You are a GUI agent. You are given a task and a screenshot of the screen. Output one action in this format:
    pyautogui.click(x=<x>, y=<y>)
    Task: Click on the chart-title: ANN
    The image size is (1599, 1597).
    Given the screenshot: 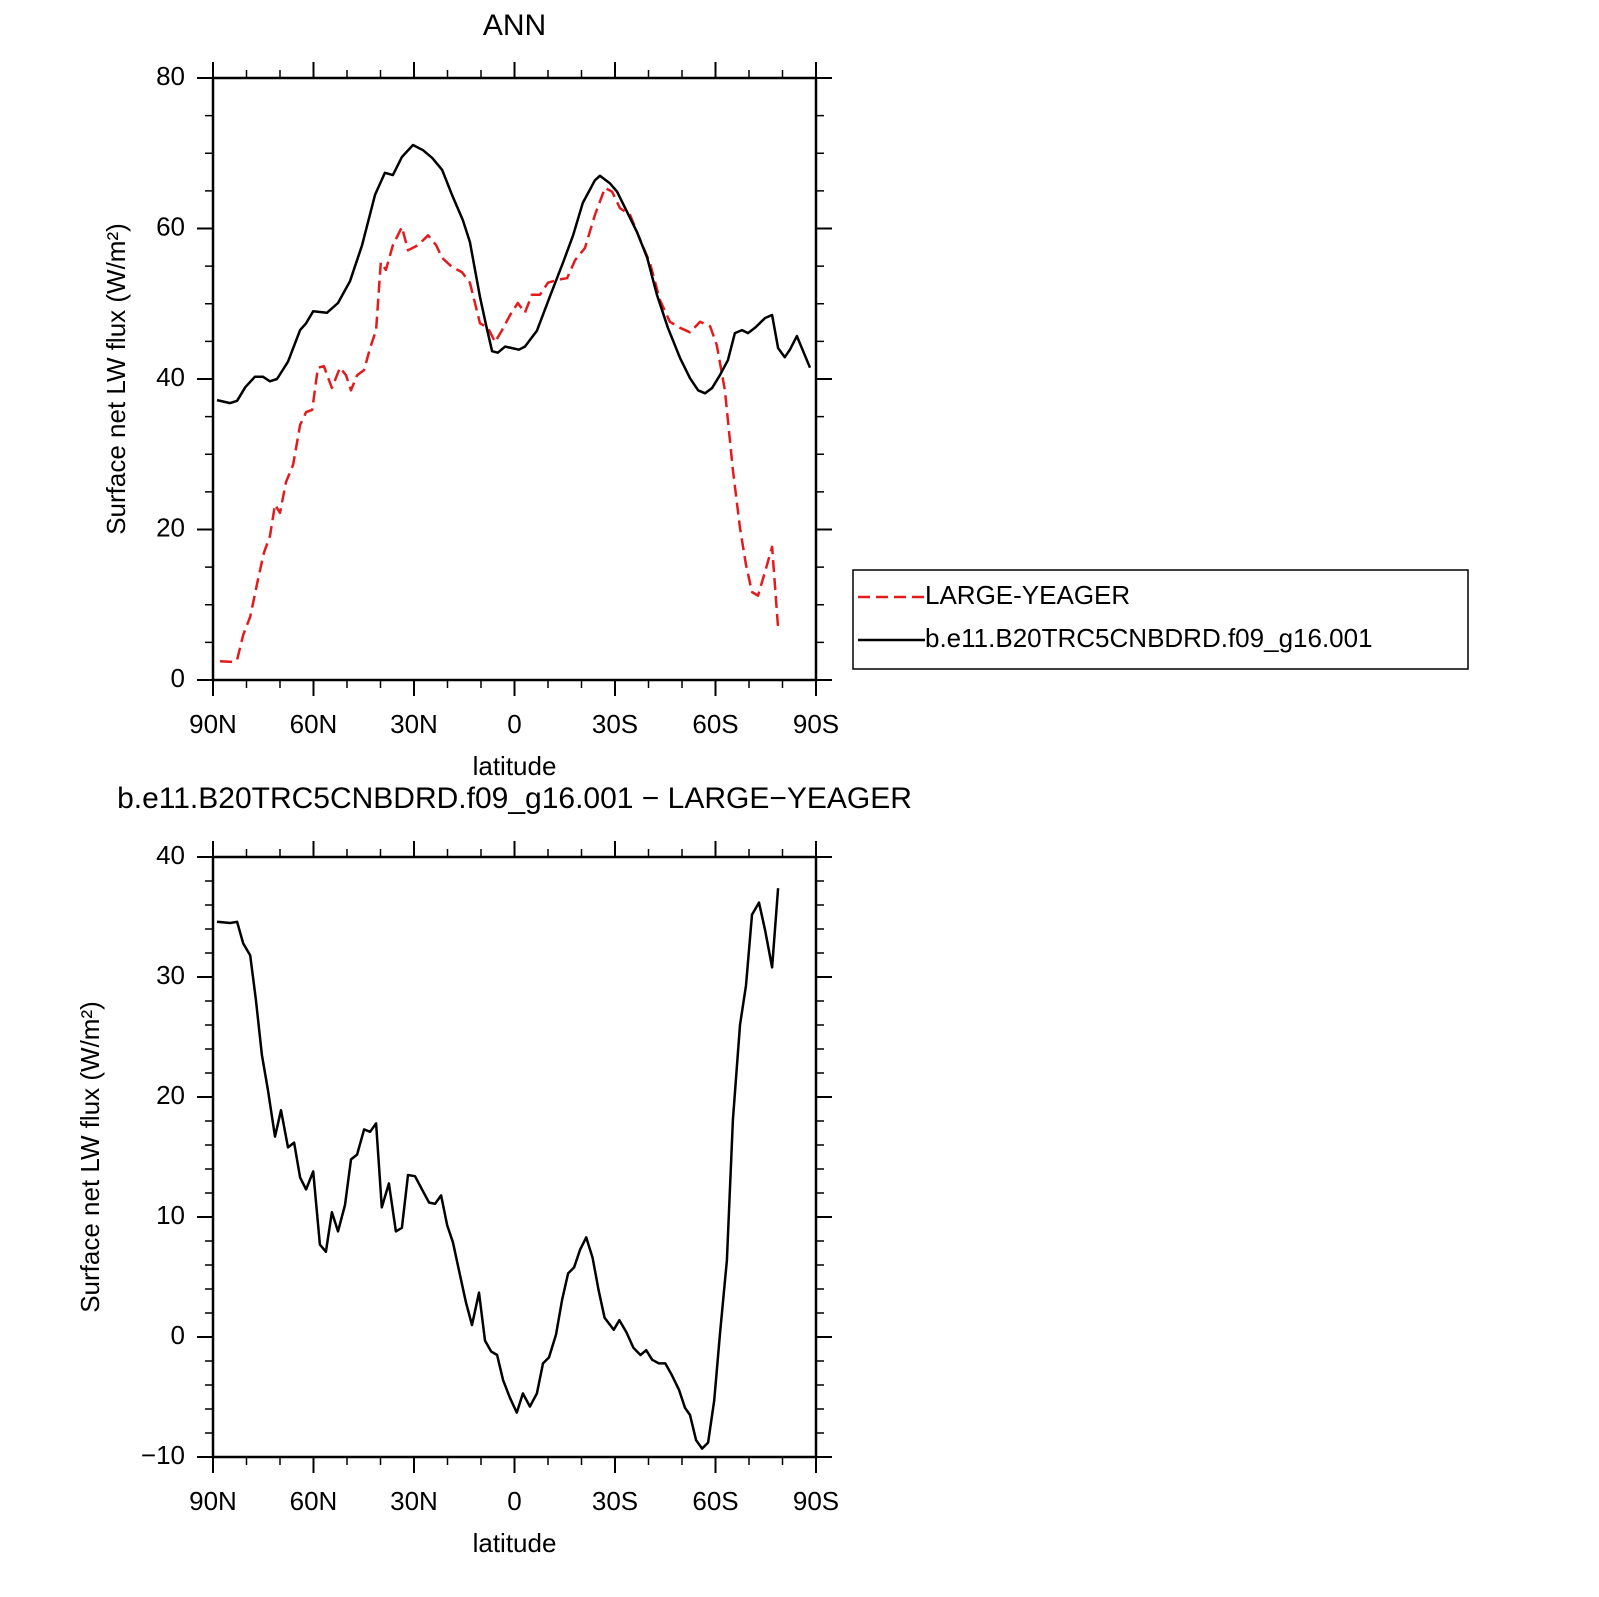 What is the action you would take?
    pyautogui.click(x=514, y=25)
    